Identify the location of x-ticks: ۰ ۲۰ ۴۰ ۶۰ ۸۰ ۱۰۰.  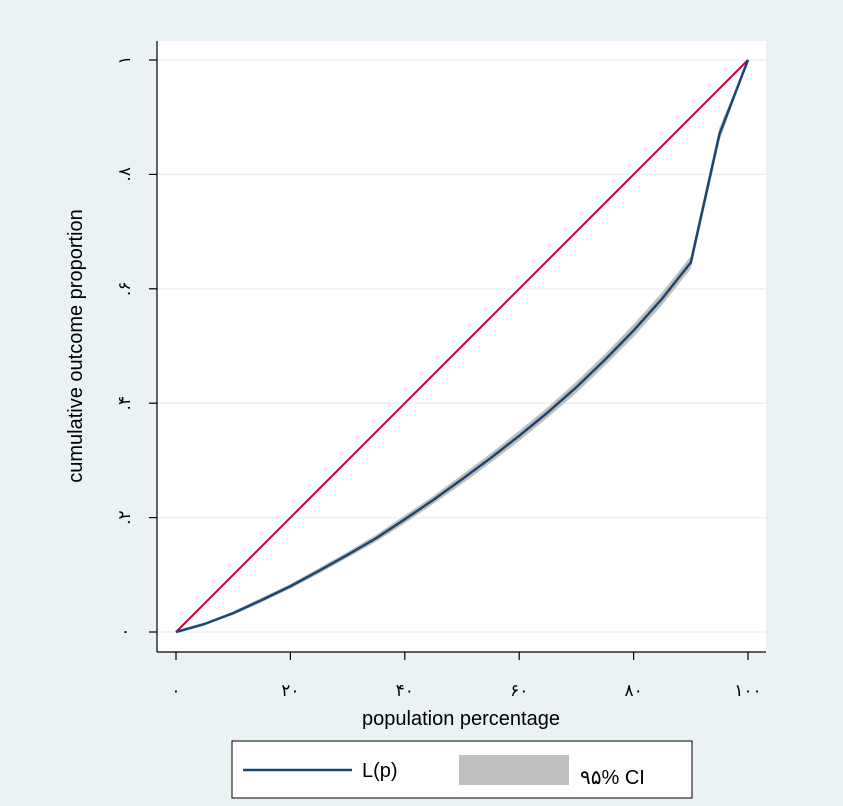
(466, 676).